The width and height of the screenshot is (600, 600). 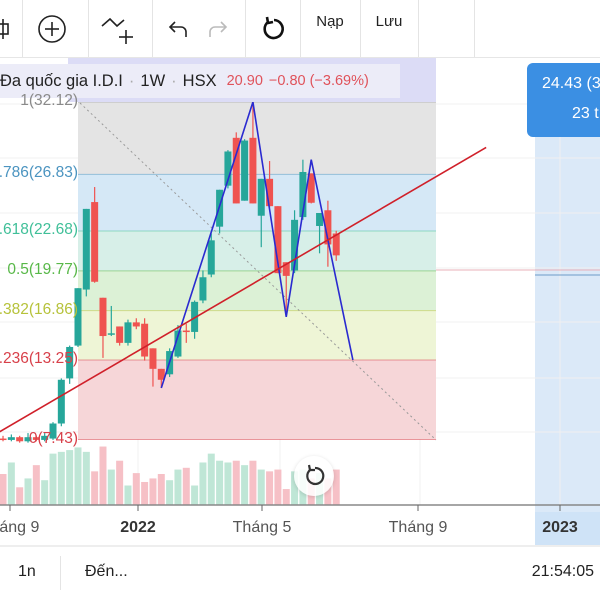 I want to click on tooltip-date: 23 t, so click(x=585, y=113).